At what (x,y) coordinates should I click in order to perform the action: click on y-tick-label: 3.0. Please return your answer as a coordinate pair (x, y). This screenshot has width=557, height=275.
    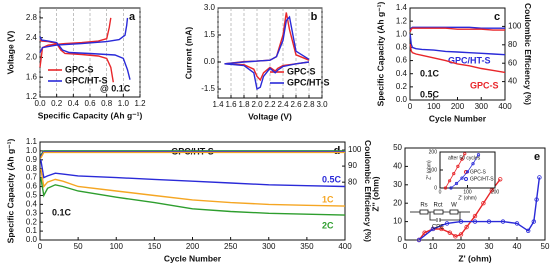
    Looking at the image, I should click on (210, 7).